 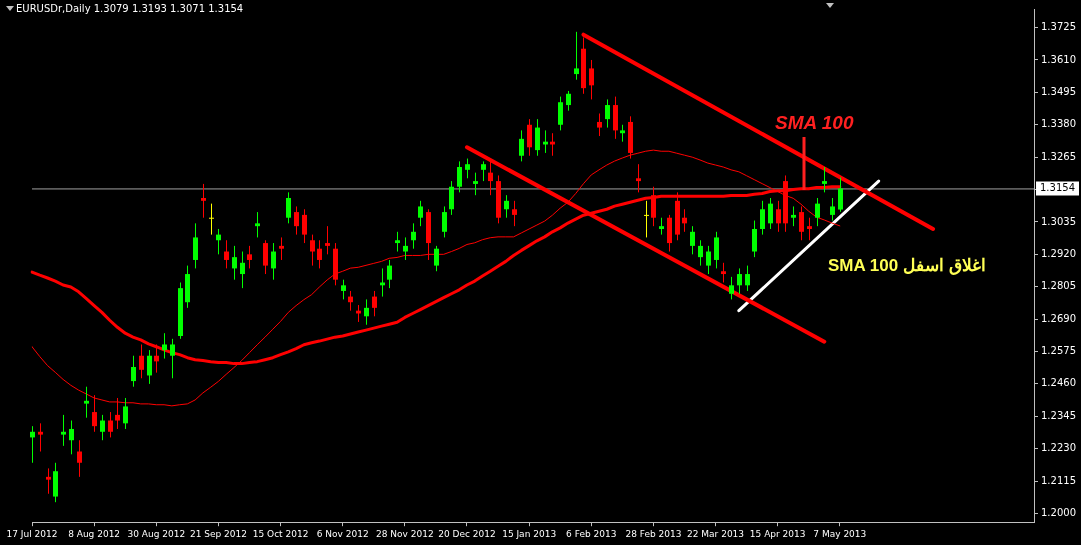 I want to click on x-tick-label: 30 Aug 2012, so click(x=156, y=533).